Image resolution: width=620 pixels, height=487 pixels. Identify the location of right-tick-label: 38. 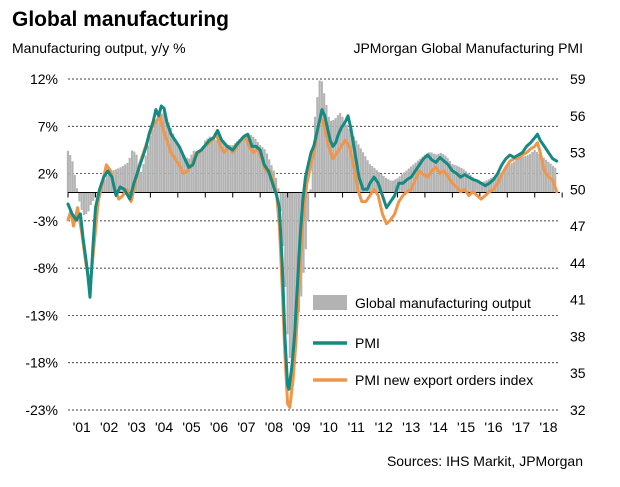
(578, 336).